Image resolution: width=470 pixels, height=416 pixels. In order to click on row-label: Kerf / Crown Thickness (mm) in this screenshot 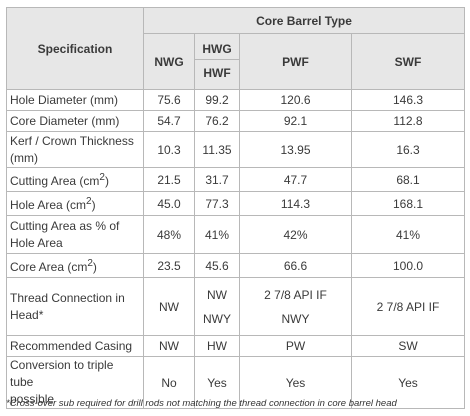, I will do `click(75, 149)`.